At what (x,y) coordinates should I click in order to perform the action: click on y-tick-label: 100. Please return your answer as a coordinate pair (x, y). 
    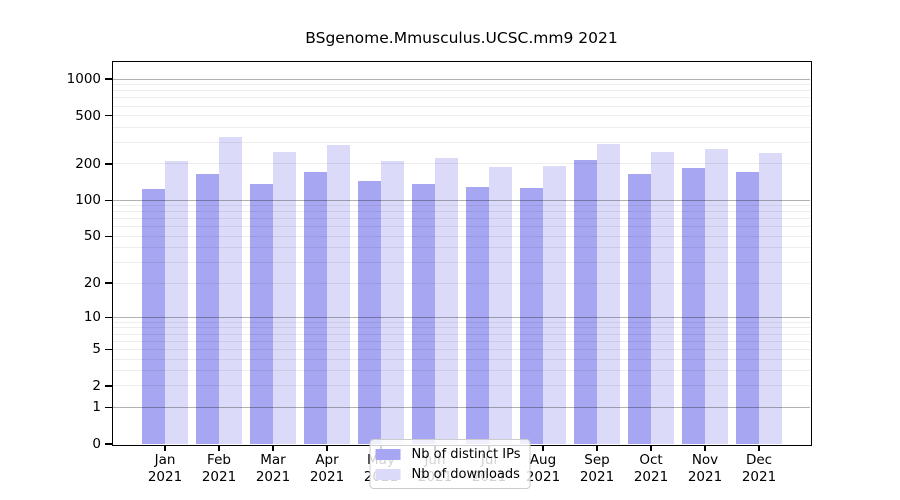
    Looking at the image, I should click on (88, 200).